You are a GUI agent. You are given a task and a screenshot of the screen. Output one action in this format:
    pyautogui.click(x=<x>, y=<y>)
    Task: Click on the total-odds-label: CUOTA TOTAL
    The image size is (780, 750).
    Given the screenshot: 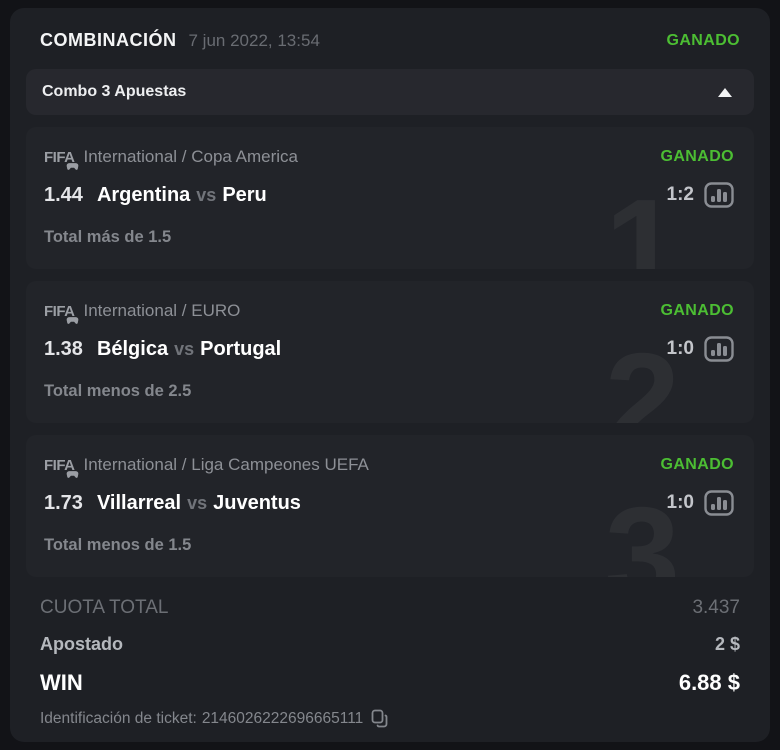 What is the action you would take?
    pyautogui.click(x=104, y=607)
    